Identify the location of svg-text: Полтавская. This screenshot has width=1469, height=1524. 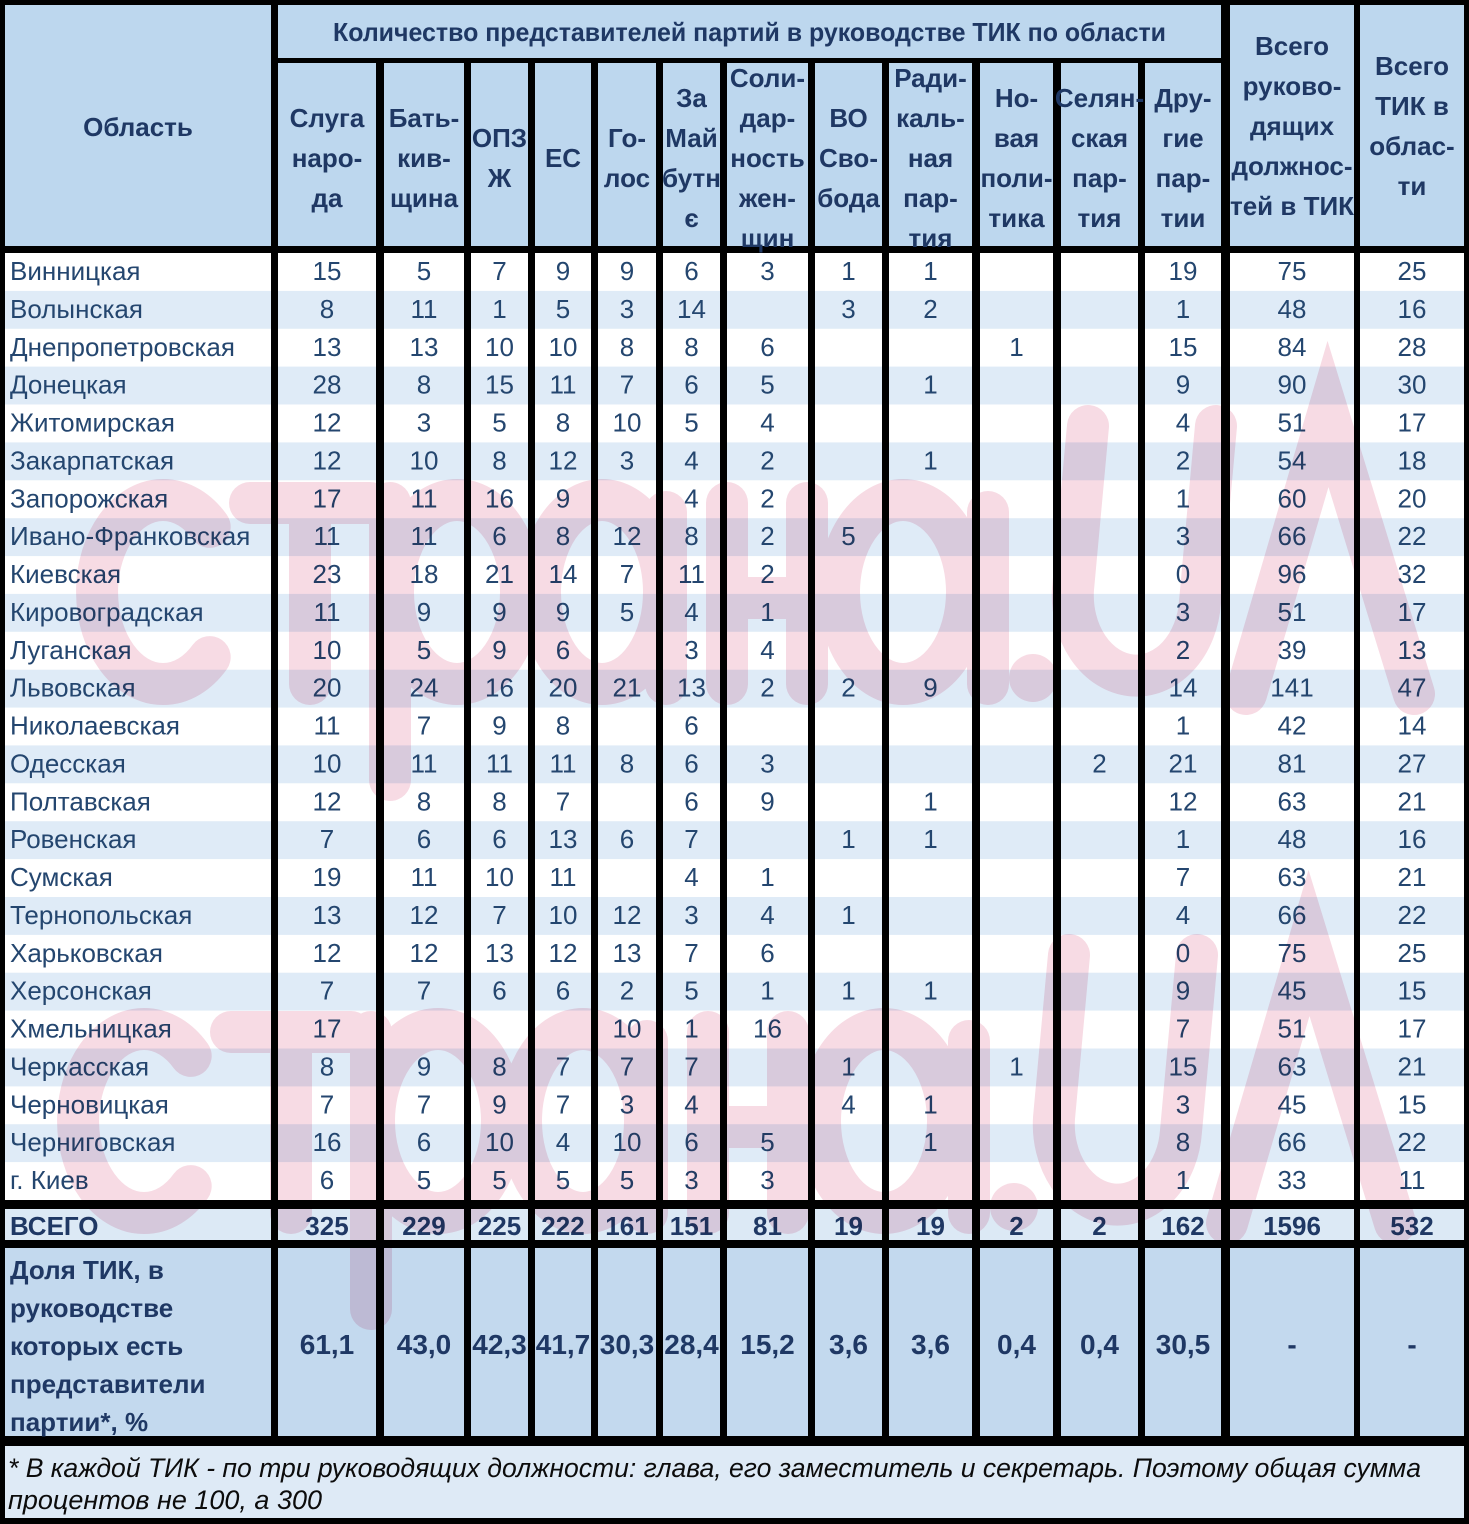
(80, 801).